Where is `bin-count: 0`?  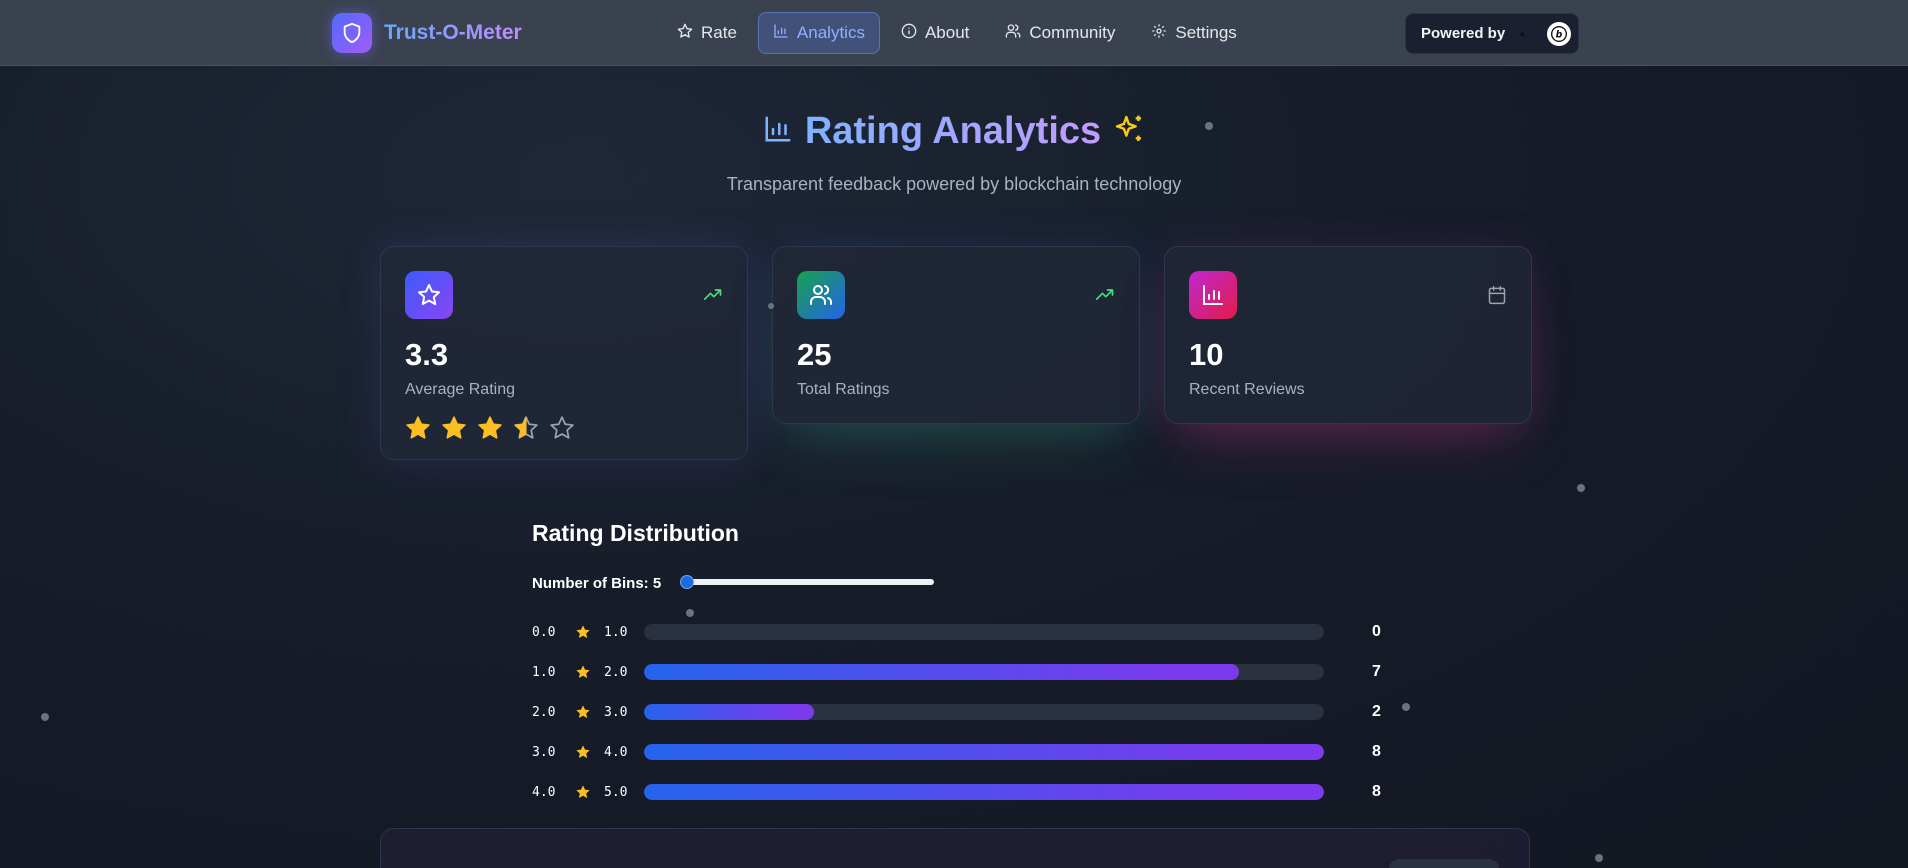 bin-count: 0 is located at coordinates (1376, 631).